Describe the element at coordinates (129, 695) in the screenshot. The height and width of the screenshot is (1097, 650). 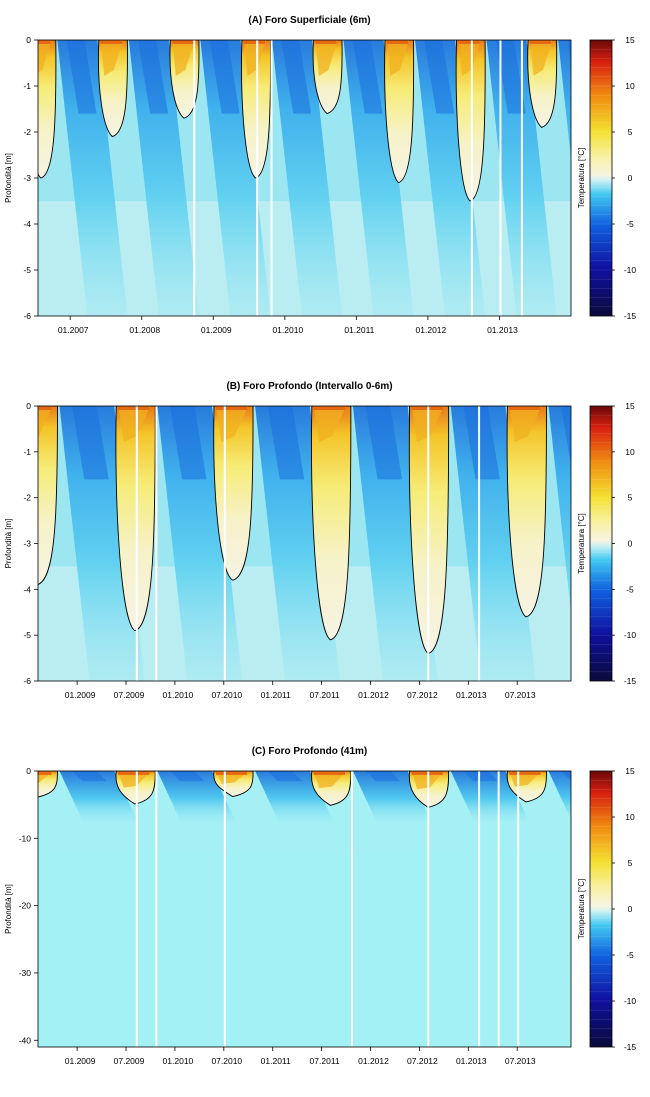
I see `x-tick-label: 07.2009` at that location.